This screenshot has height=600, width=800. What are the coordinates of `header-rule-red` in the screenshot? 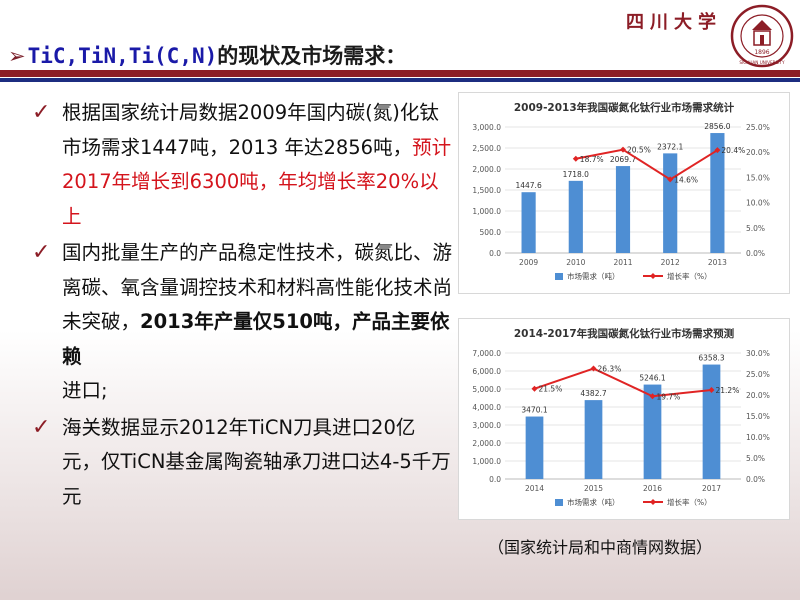 It's located at (400, 73).